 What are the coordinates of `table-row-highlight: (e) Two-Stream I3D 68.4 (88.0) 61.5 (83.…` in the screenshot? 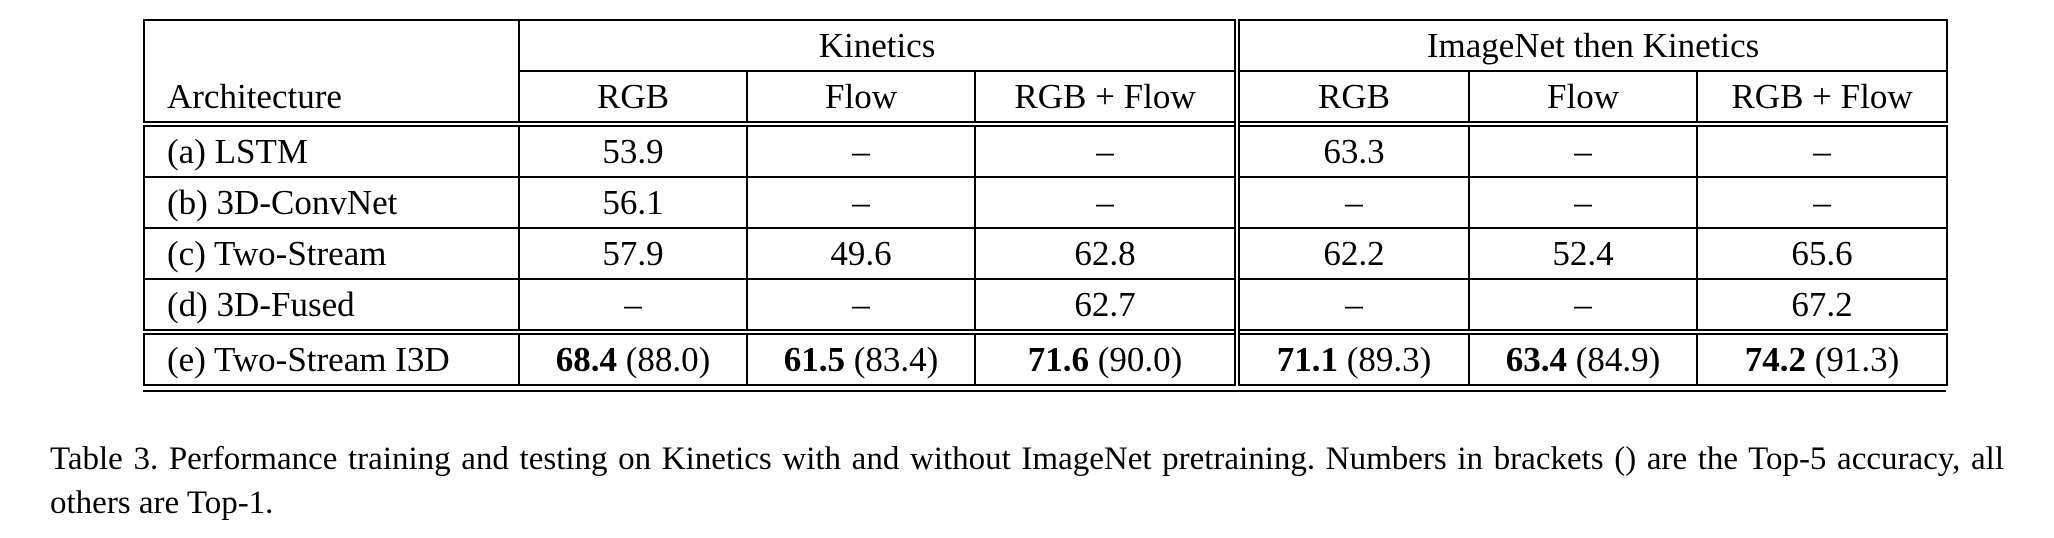 It's located at (1046, 357).